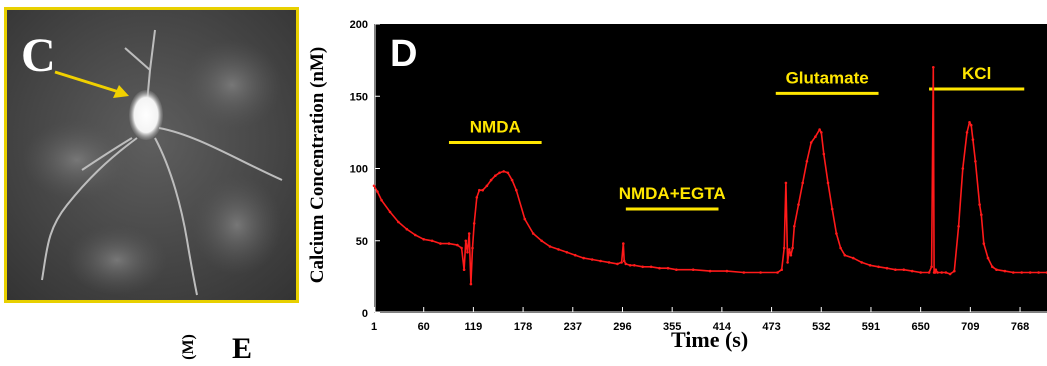 Image resolution: width=1047 pixels, height=366 pixels. I want to click on pointer-arrow-icon, so click(91, 84).